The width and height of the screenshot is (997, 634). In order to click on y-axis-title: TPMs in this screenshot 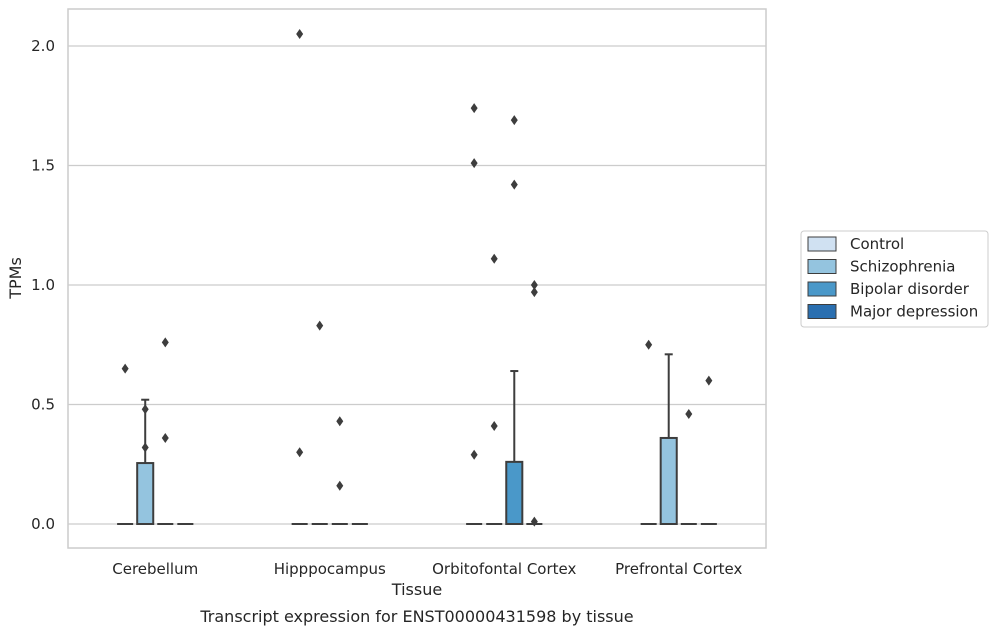, I will do `click(15, 278)`.